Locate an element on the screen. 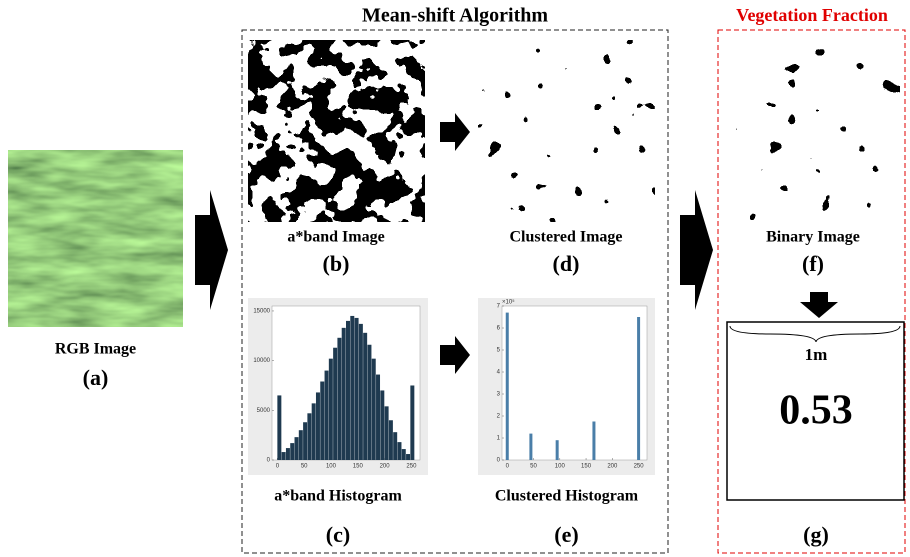  section-title: Mean-shift Algorithm is located at coordinates (455, 16).